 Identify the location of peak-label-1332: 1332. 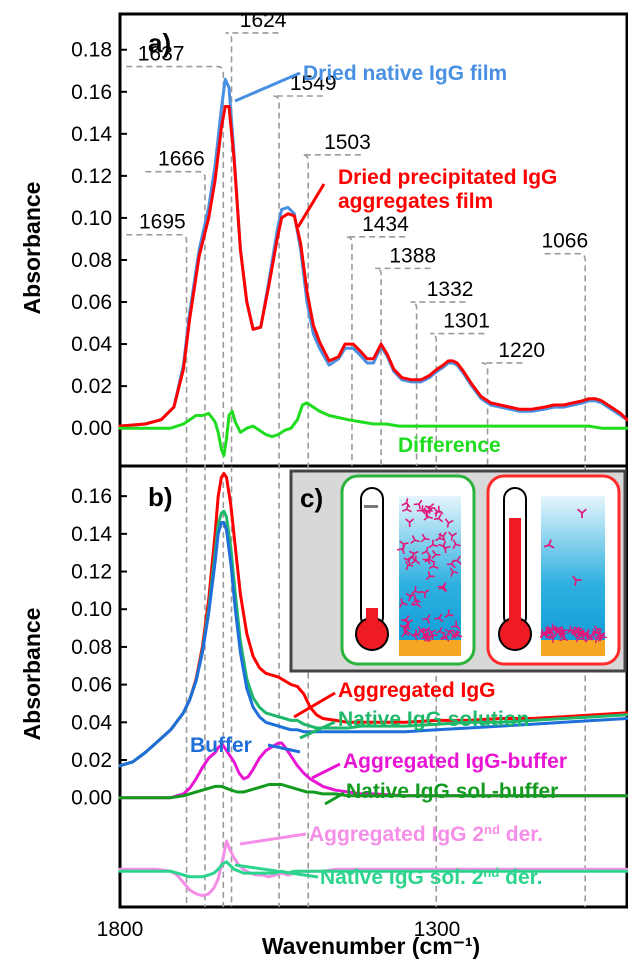
(450, 289).